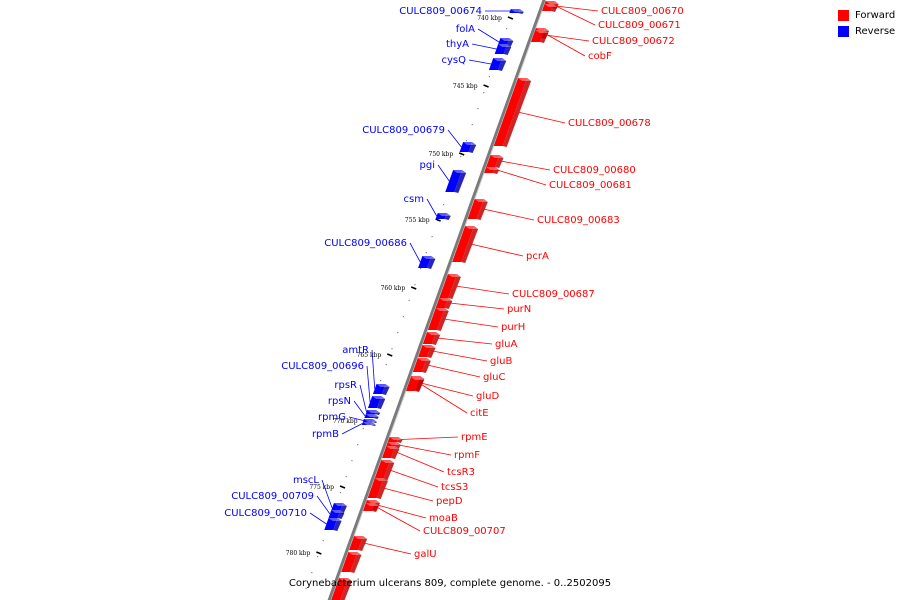 This screenshot has width=900, height=600. I want to click on gene-cobf, so click(538, 34).